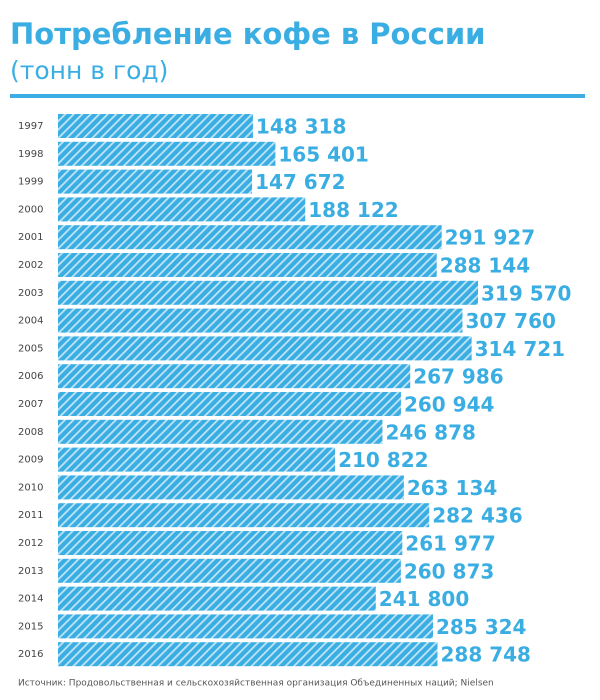 The width and height of the screenshot is (600, 700). Describe the element at coordinates (452, 488) in the screenshot. I see `value-label: 263 134` at that location.